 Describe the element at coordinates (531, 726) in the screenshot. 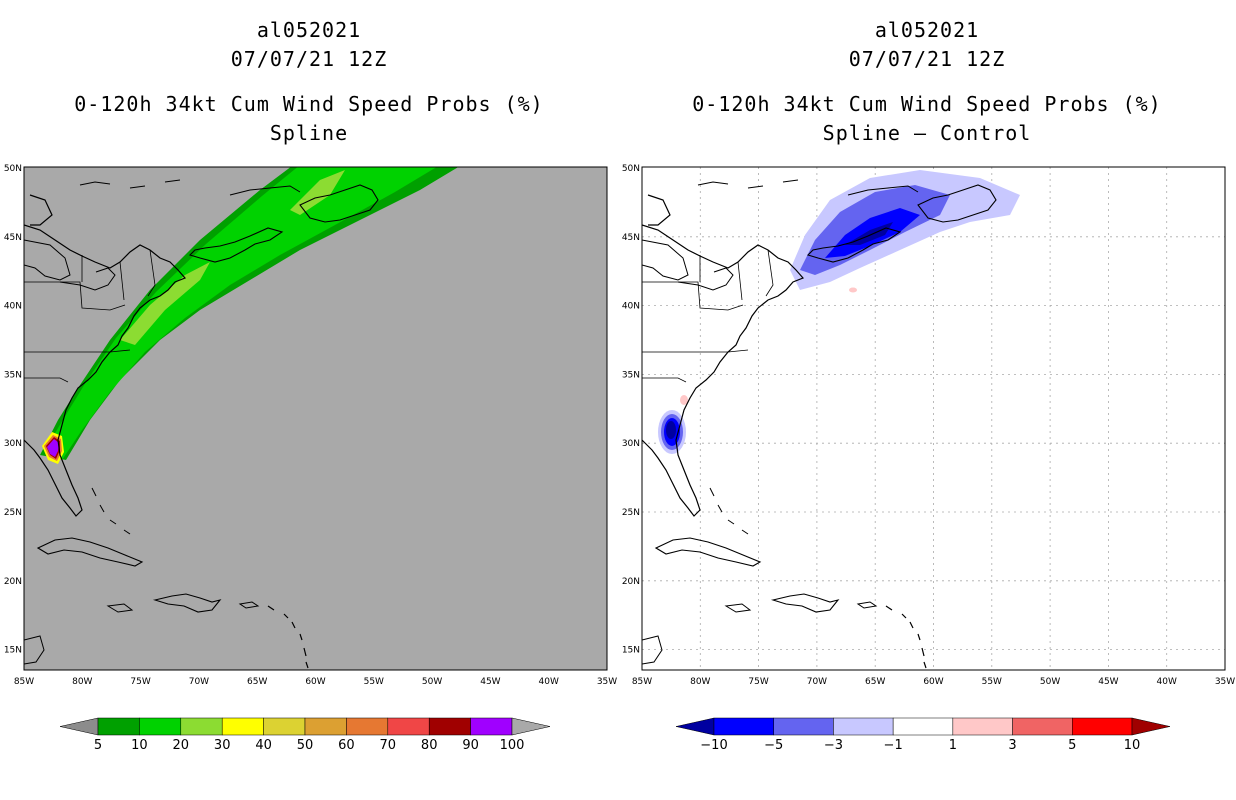

I see `left-colorbar-high-arrow` at that location.